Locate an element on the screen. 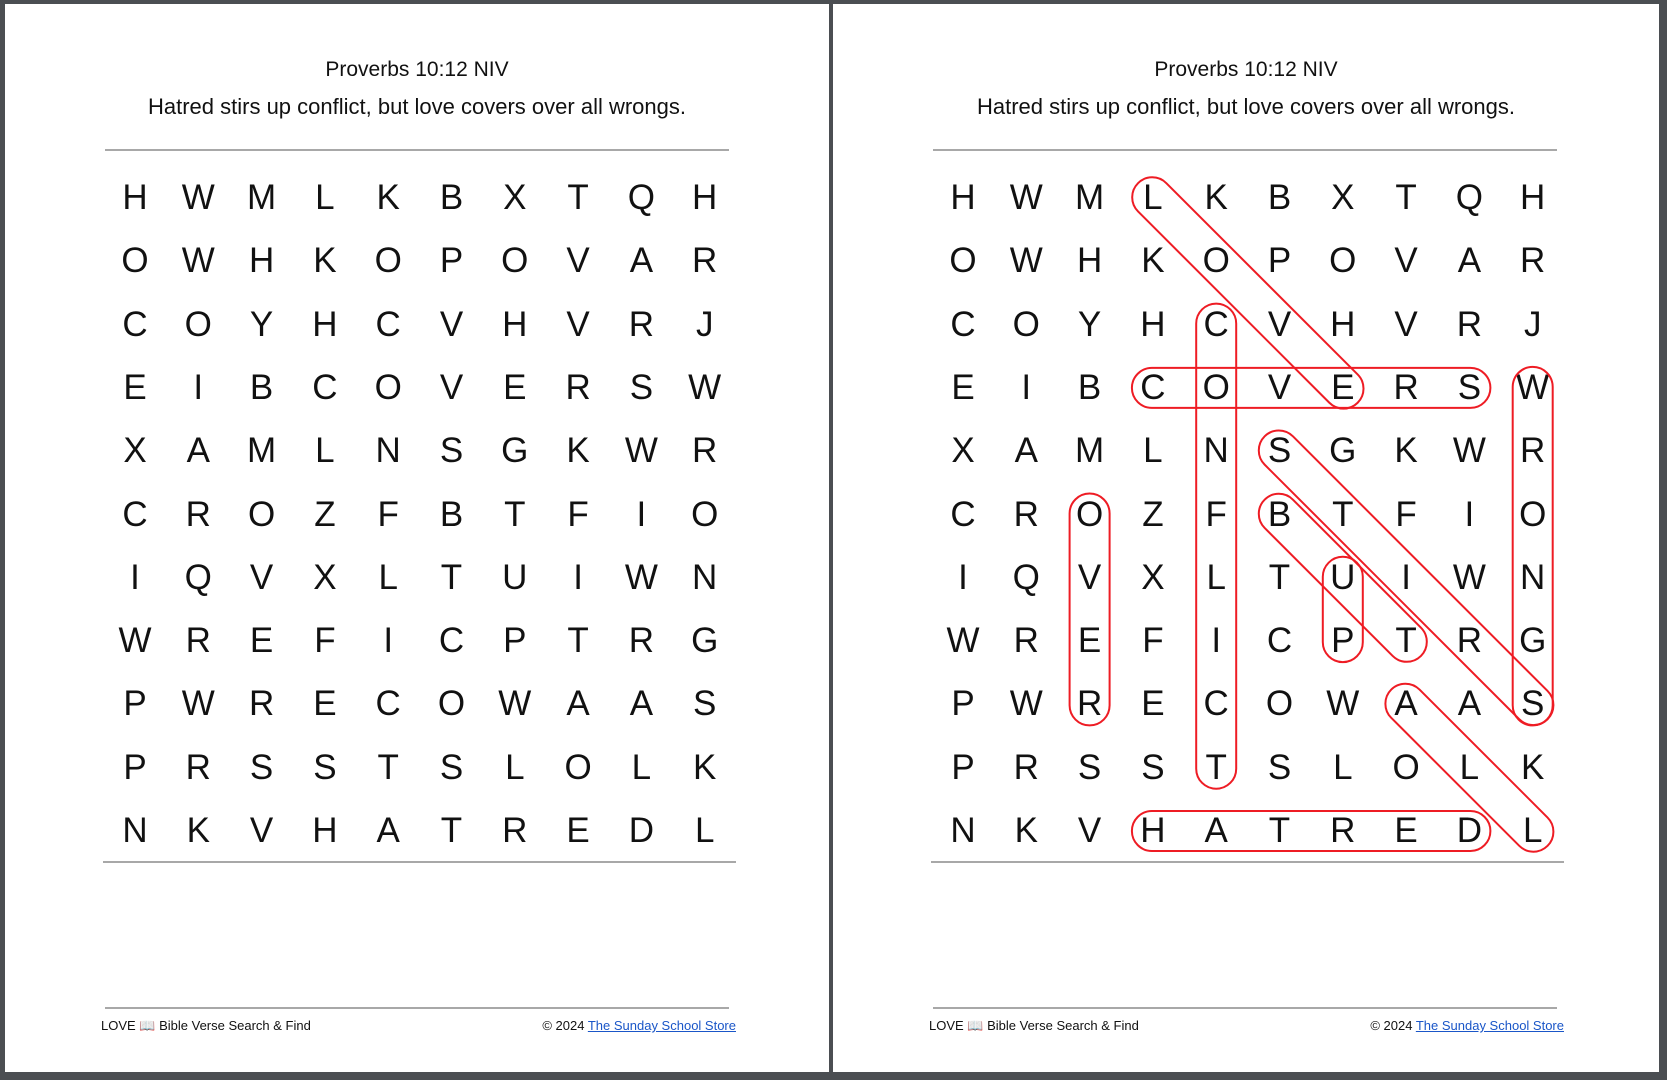 The width and height of the screenshot is (1667, 1080). grid-letter: H is located at coordinates (963, 197).